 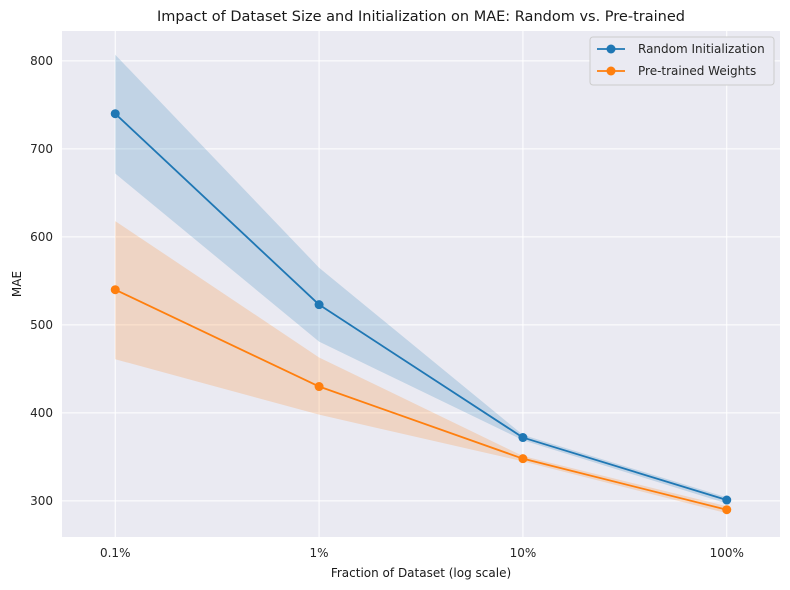 What do you see at coordinates (611, 49) in the screenshot?
I see `legend-marker-random` at bounding box center [611, 49].